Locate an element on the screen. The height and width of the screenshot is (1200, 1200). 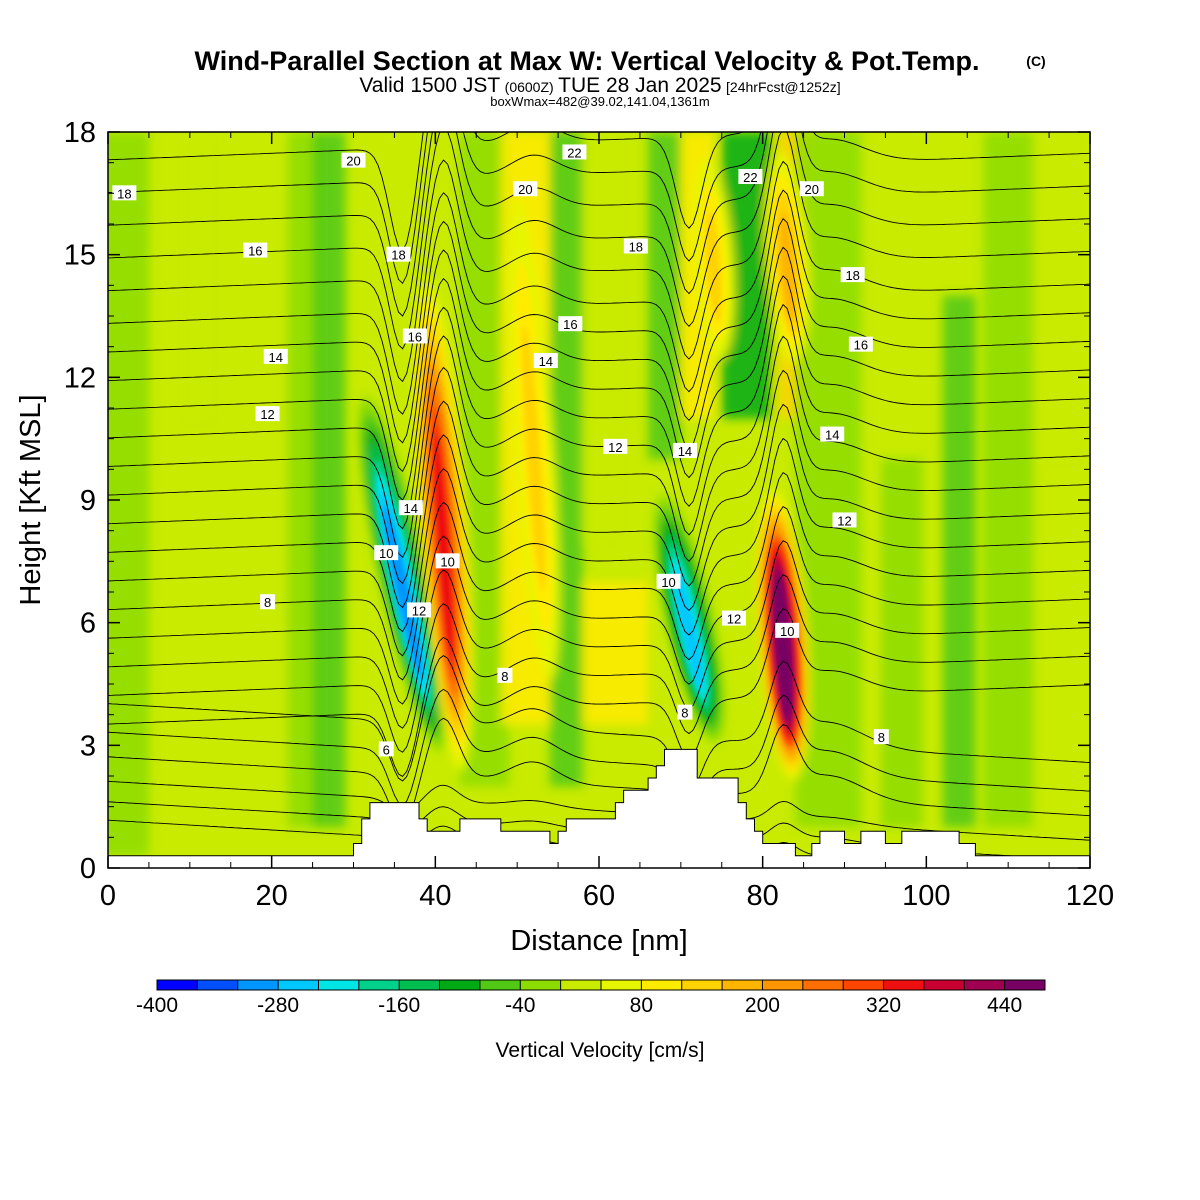
theta-label: 6 is located at coordinates (386, 749).